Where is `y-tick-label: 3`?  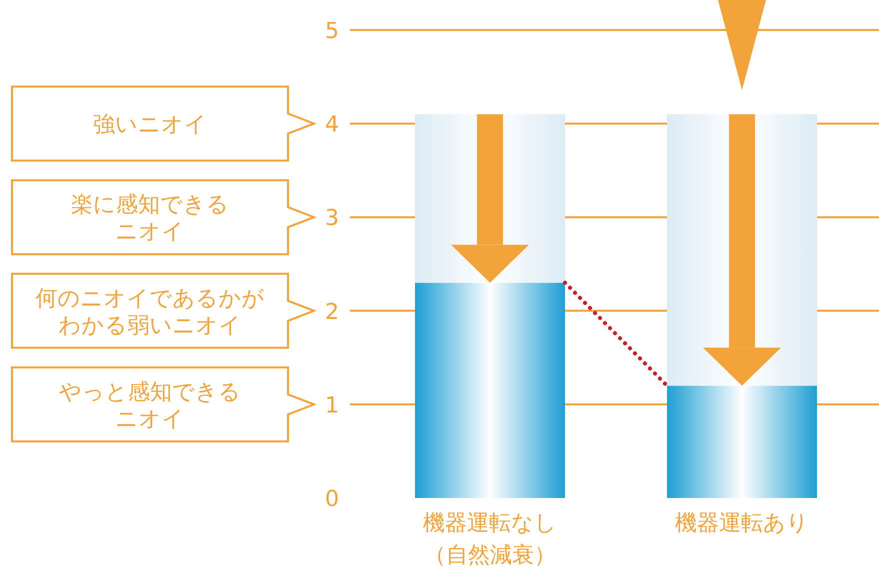
y-tick-label: 3 is located at coordinates (332, 219).